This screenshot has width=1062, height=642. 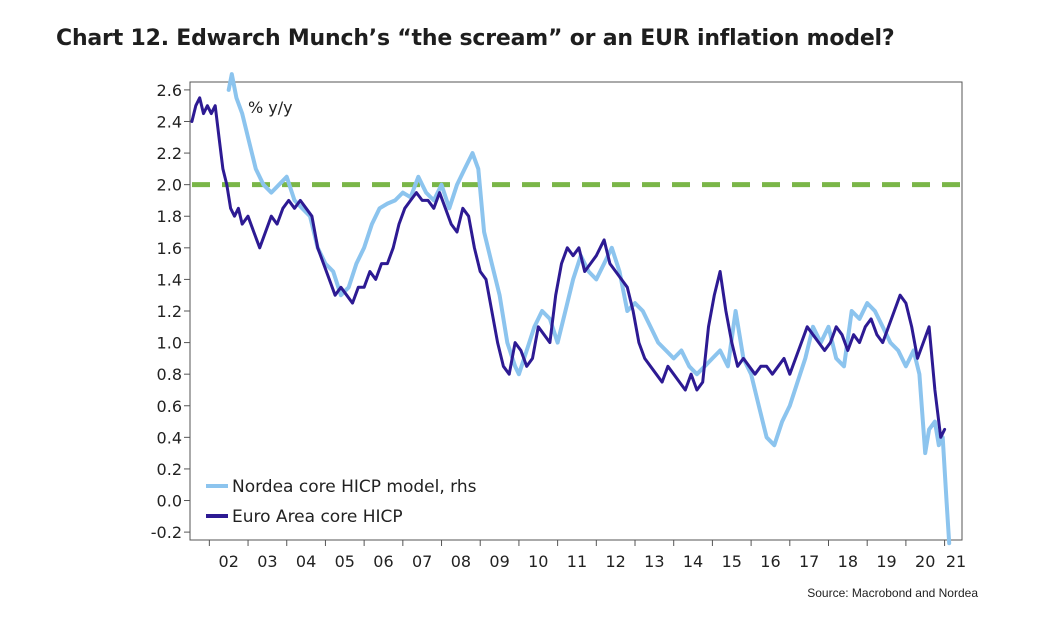 I want to click on x-tick-label: 11, so click(x=577, y=561).